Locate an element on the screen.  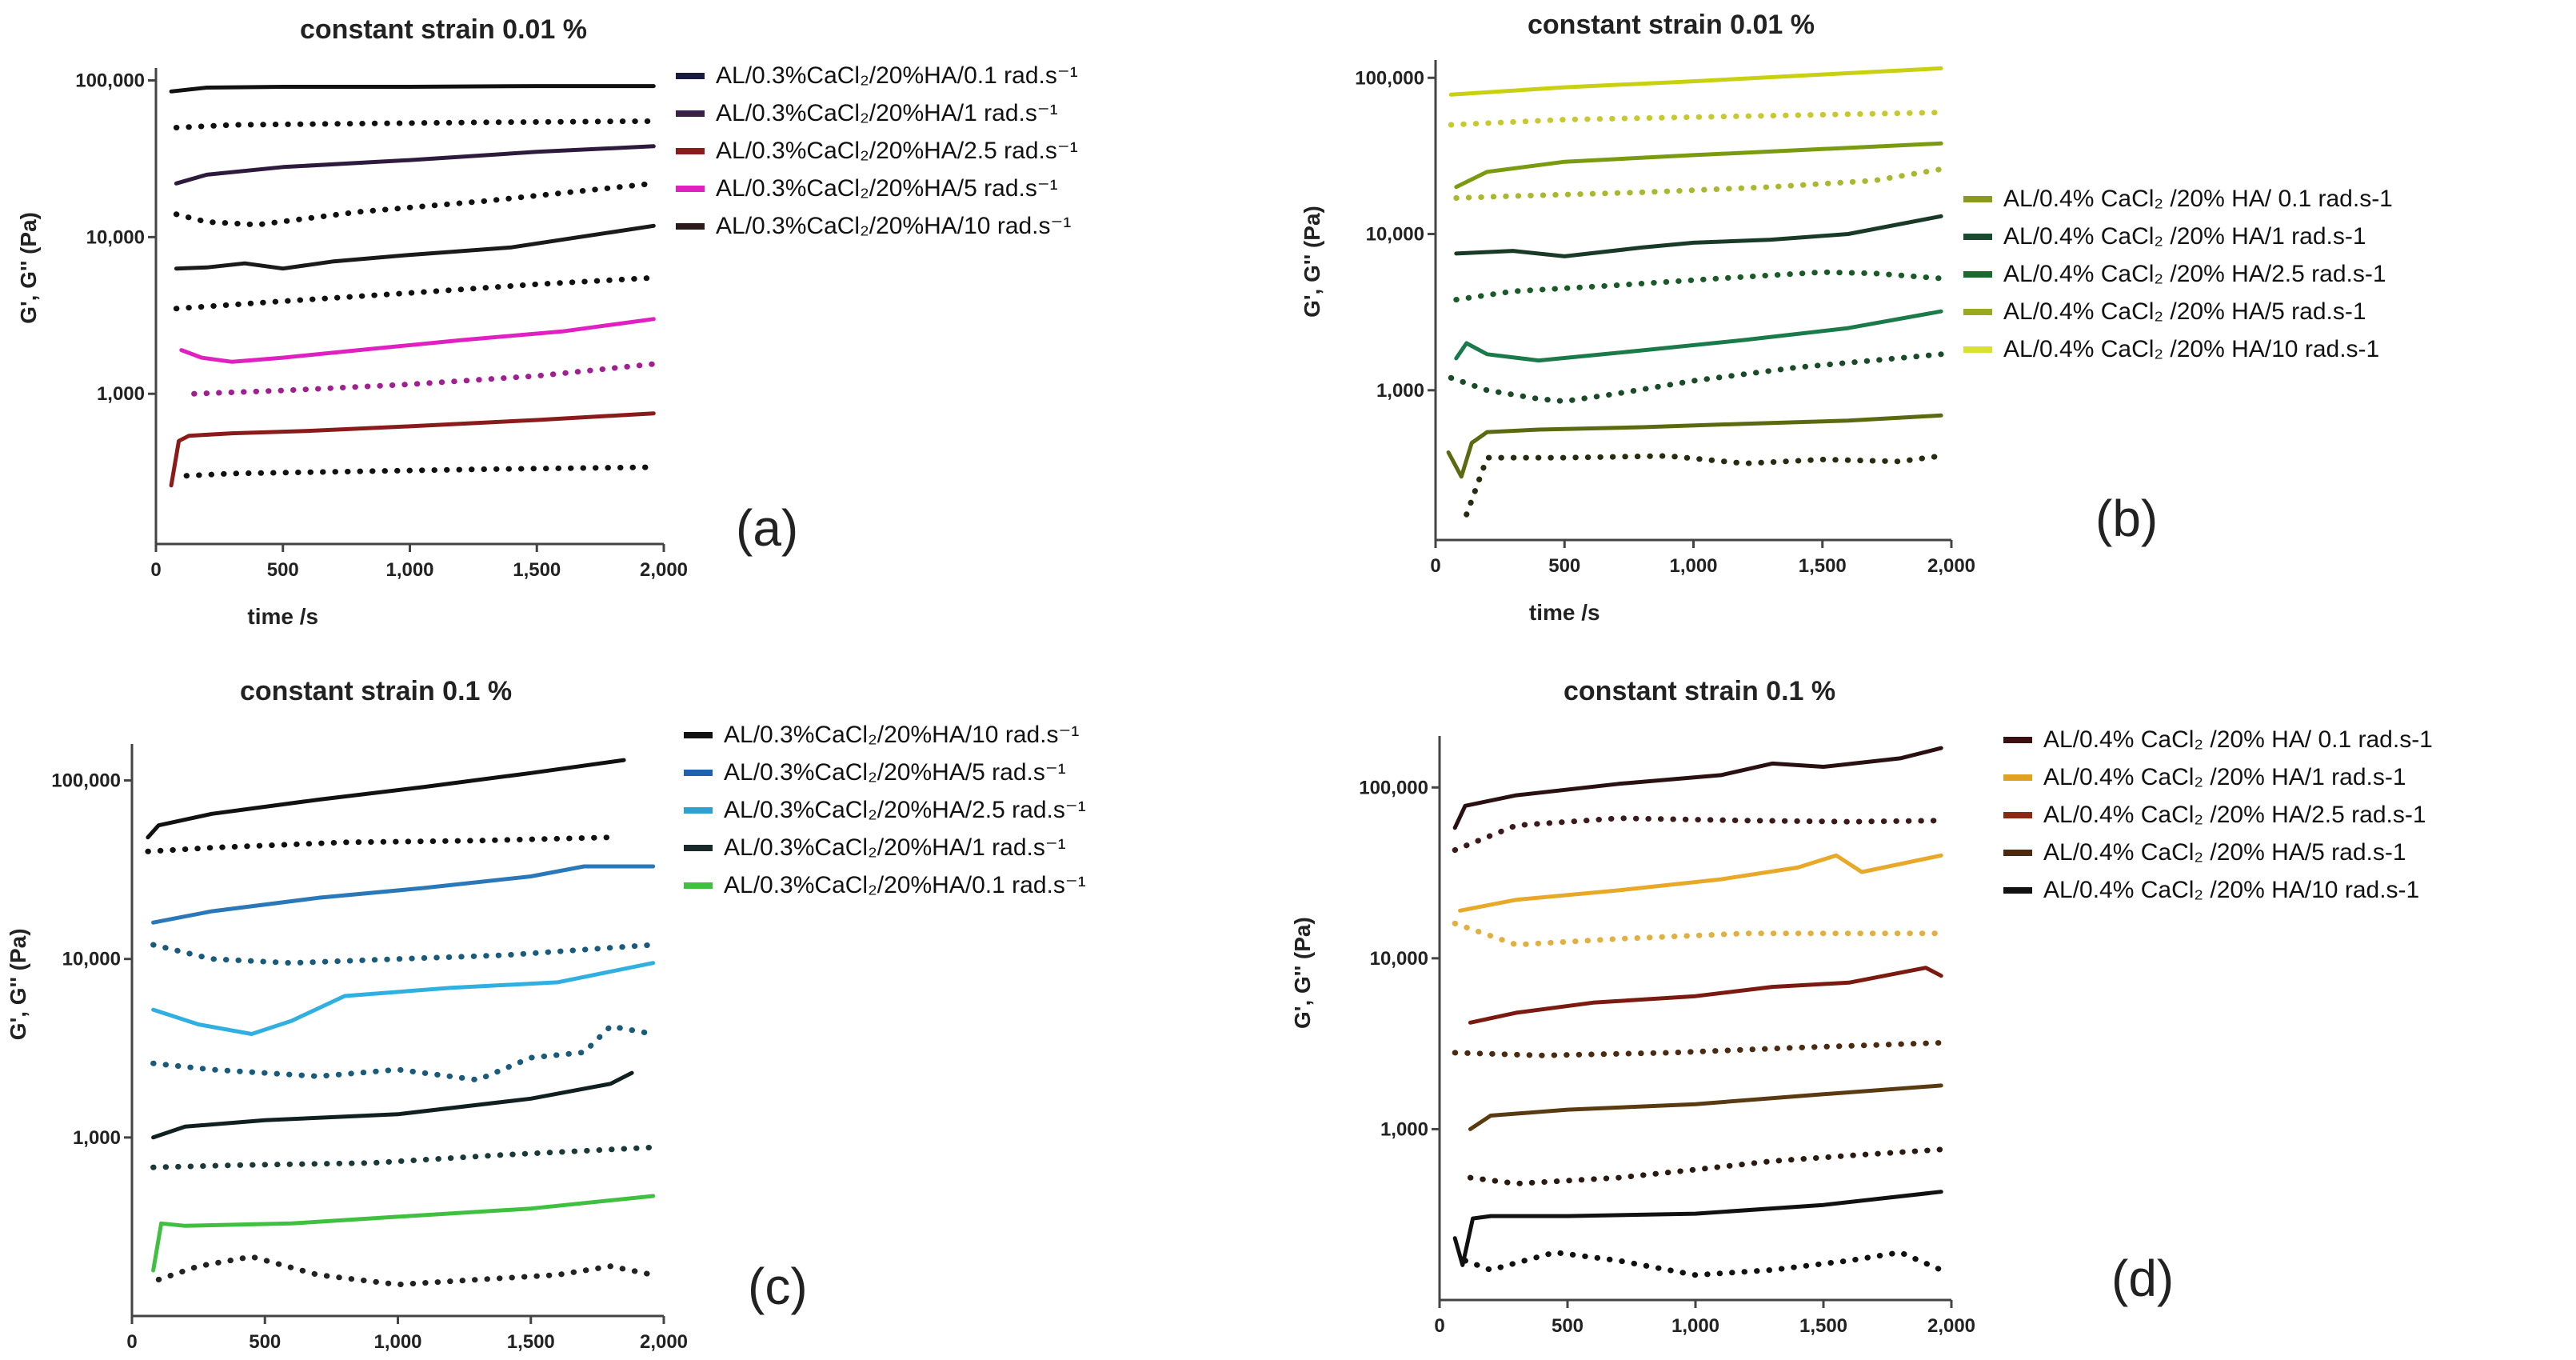
legend-label: AL/0.4% CaCl₂ /20% HA/ 0.1 rad.s-1 is located at coordinates (2238, 739).